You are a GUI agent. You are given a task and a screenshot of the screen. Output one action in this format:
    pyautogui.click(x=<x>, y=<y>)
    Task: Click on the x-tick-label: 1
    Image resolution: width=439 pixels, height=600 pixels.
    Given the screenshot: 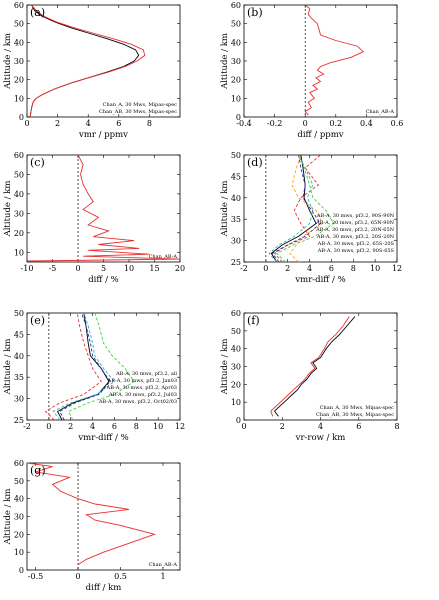 What is the action you would take?
    pyautogui.click(x=162, y=576)
    